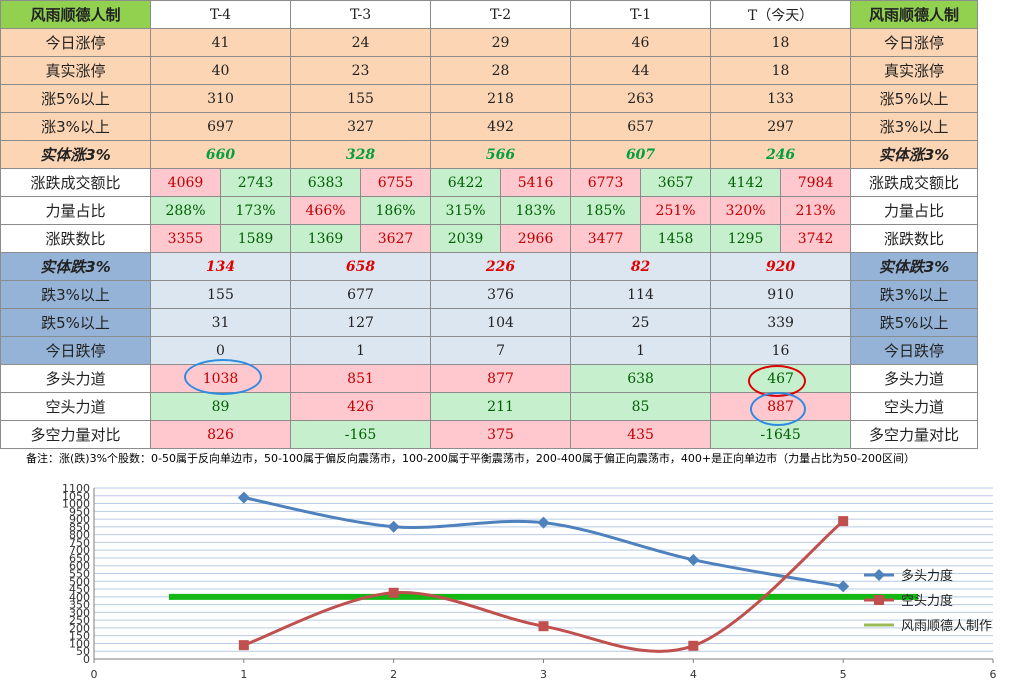 The height and width of the screenshot is (698, 1030). Describe the element at coordinates (606, 182) in the screenshot. I see `table-cell: 6773` at that location.